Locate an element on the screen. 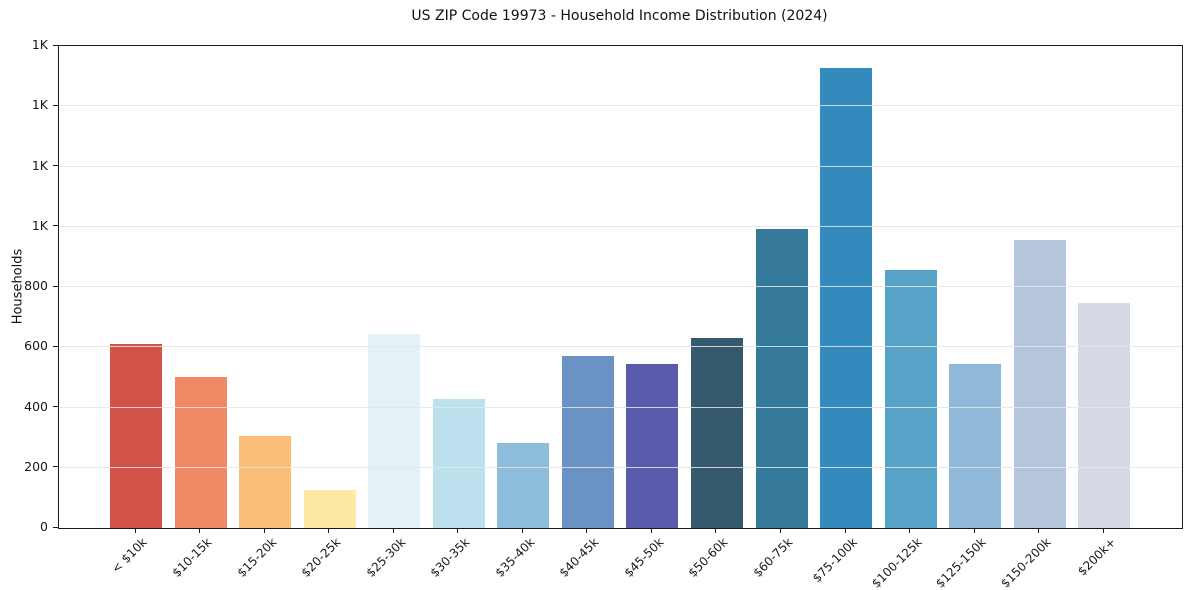 The height and width of the screenshot is (590, 1189). x-tick-label: $75-100k is located at coordinates (834, 560).